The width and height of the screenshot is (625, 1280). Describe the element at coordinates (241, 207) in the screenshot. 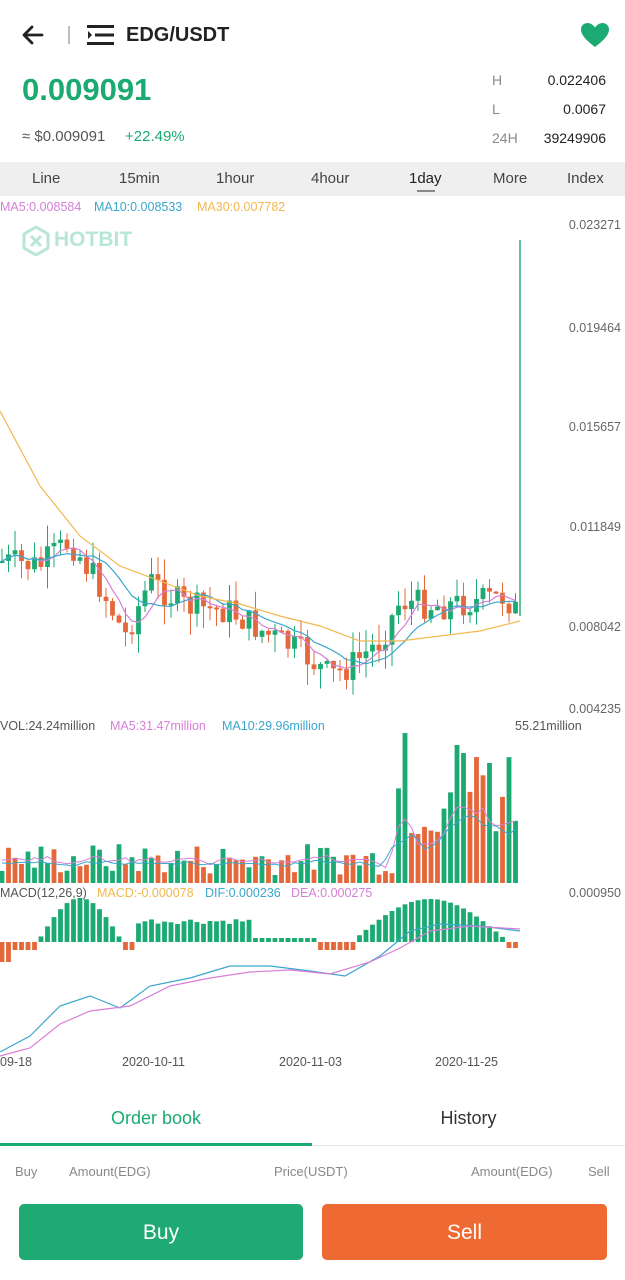

I see `ma30-label: MA30:0.007782` at that location.